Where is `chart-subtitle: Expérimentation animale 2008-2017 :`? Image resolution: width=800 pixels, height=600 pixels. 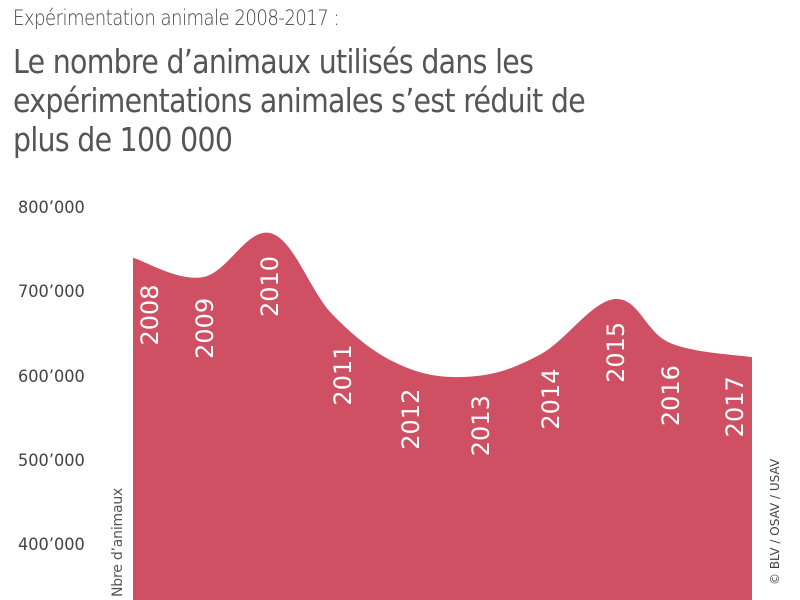
chart-subtitle: Expérimentation animale 2008-2017 : is located at coordinates (176, 18).